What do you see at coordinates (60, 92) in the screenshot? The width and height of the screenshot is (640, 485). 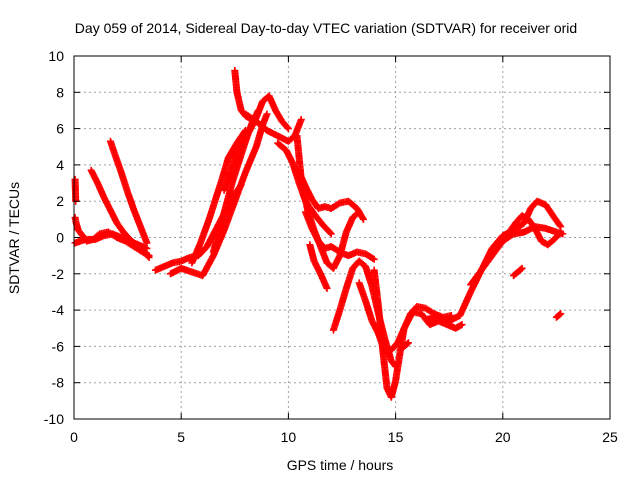 I see `y-tick-label: 8` at bounding box center [60, 92].